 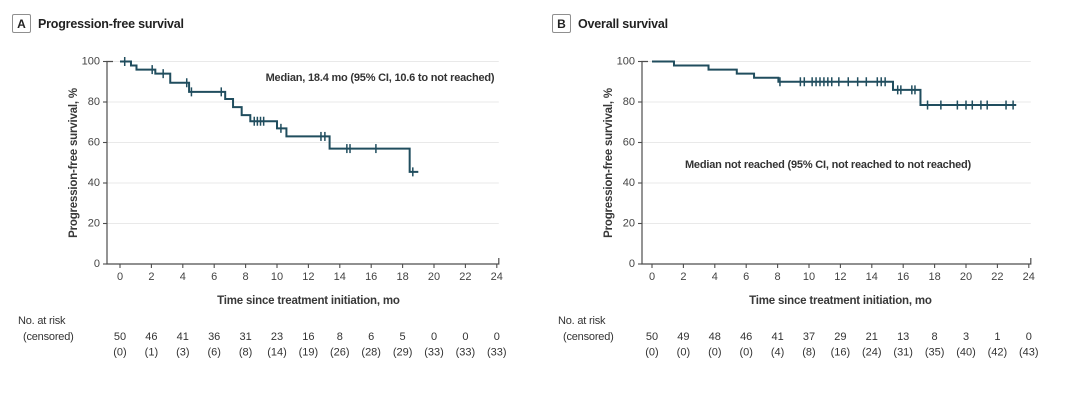 I want to click on censored-value: (35), so click(x=935, y=353).